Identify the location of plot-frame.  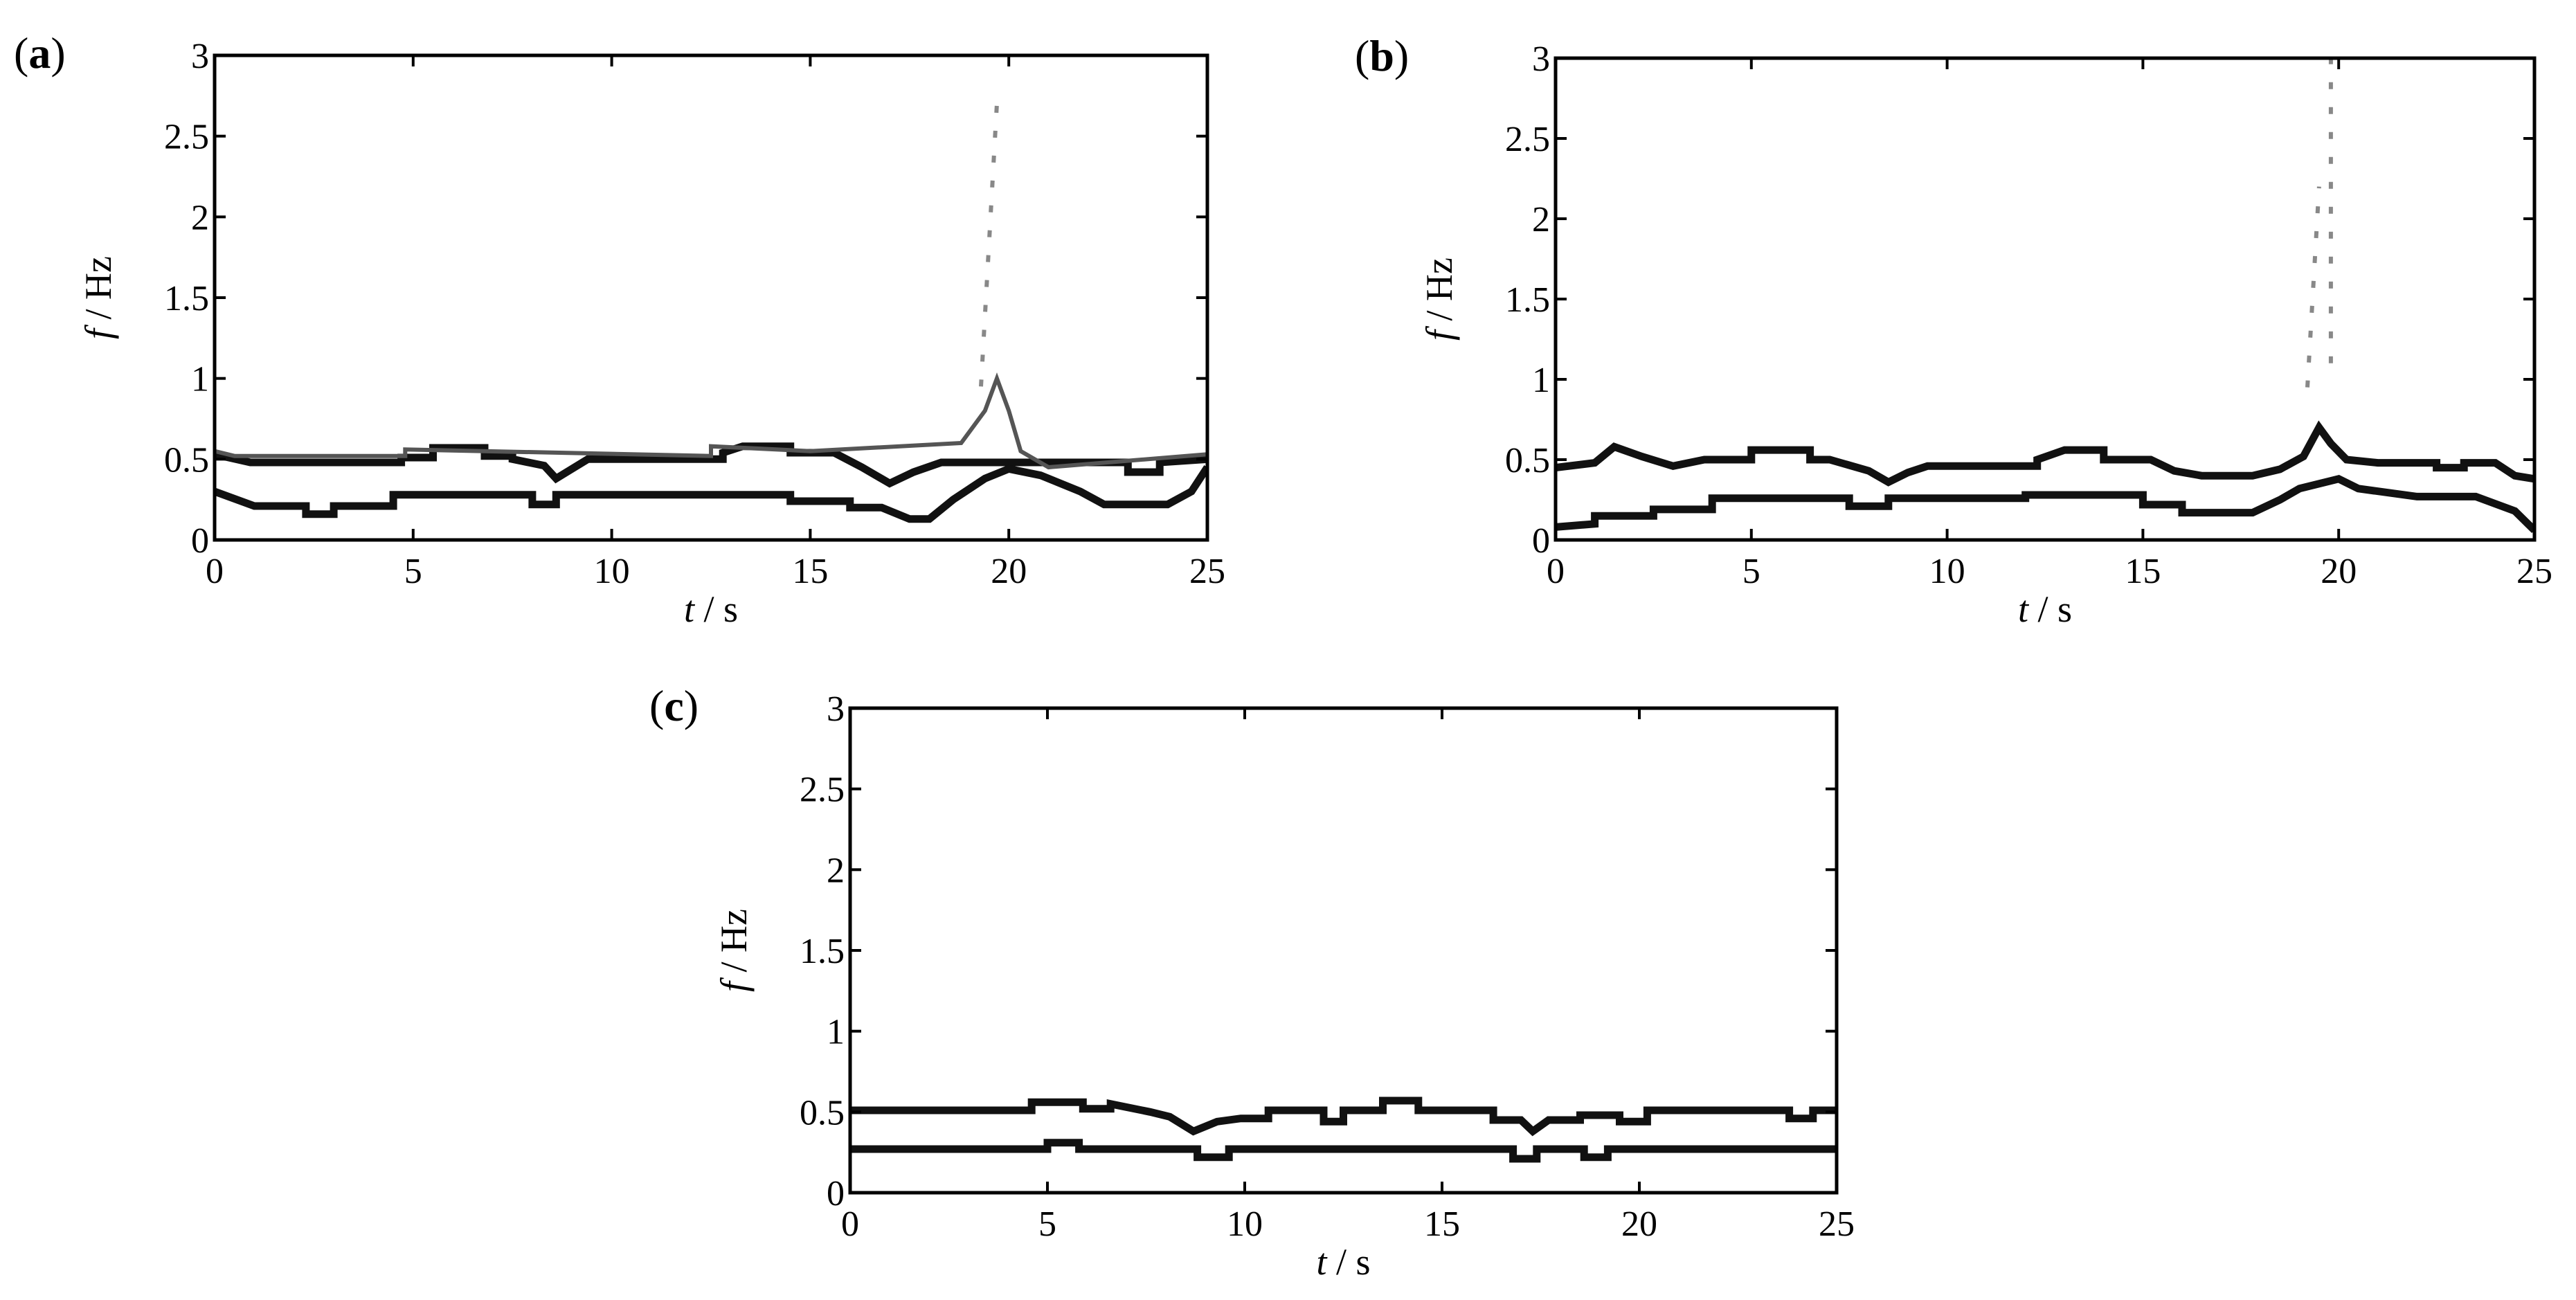
(2045, 299).